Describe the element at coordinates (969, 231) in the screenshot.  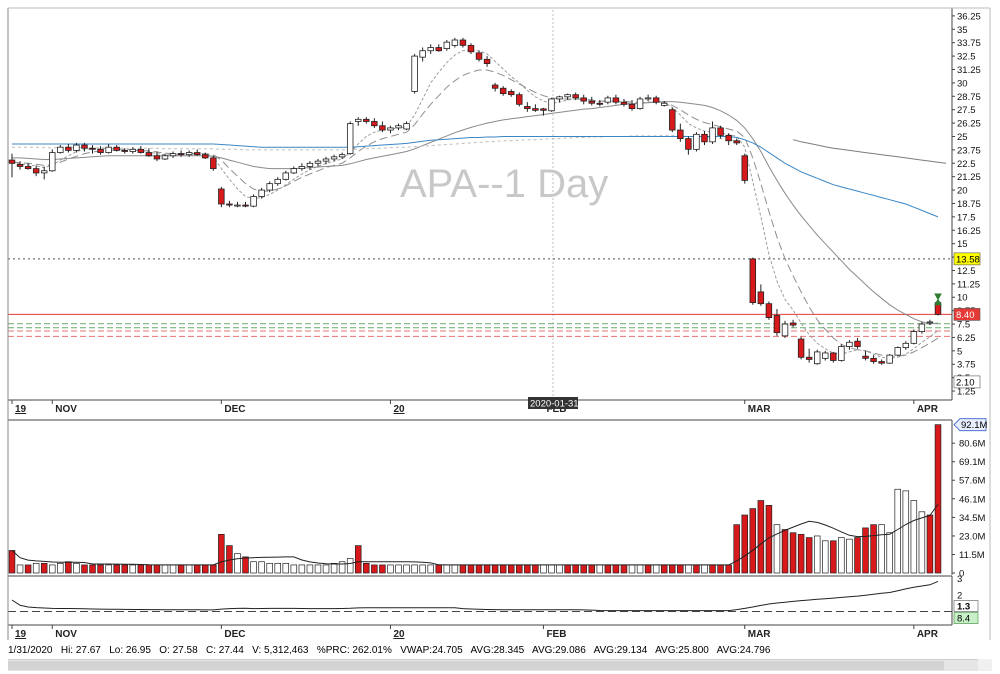
I see `y-tick-label: 16.25` at that location.